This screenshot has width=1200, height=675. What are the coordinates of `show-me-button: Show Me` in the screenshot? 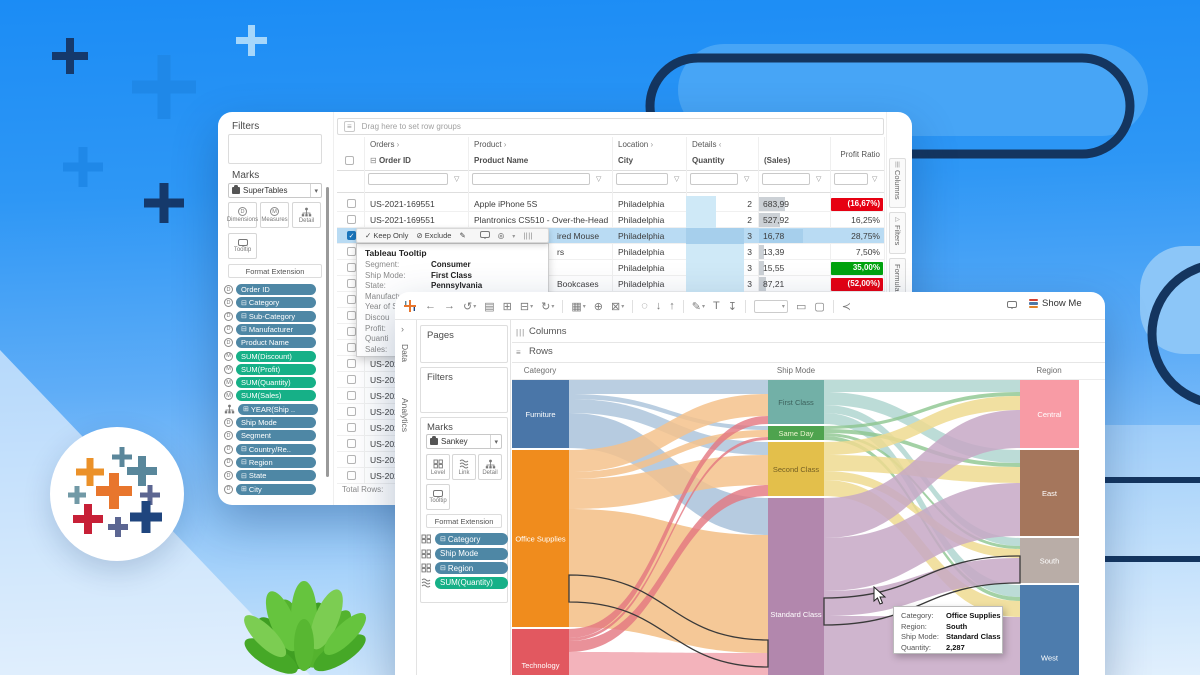 It's located at (1055, 303).